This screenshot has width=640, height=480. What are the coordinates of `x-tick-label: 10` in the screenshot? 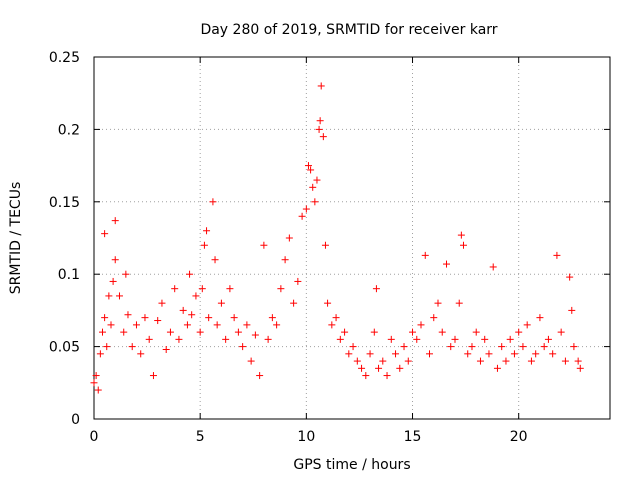 It's located at (306, 437).